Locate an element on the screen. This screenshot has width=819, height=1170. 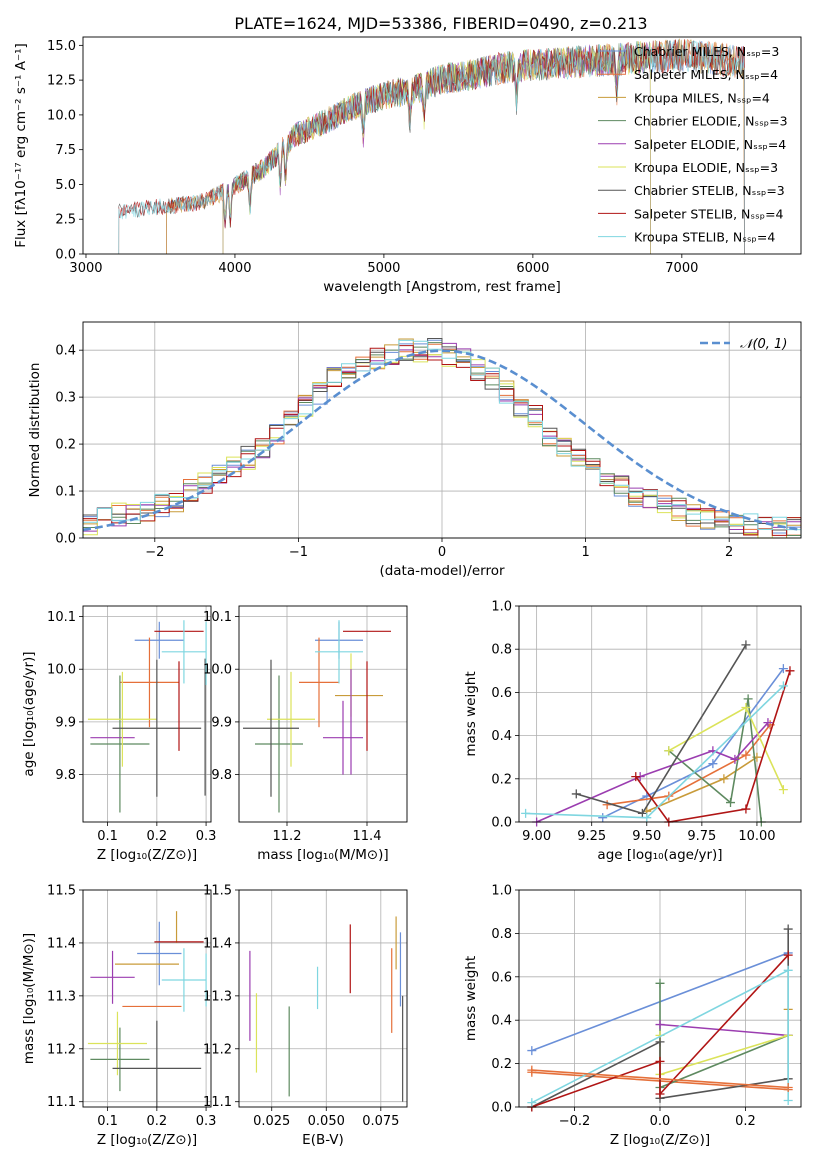
x-tick-label: 9.50 is located at coordinates (646, 836).